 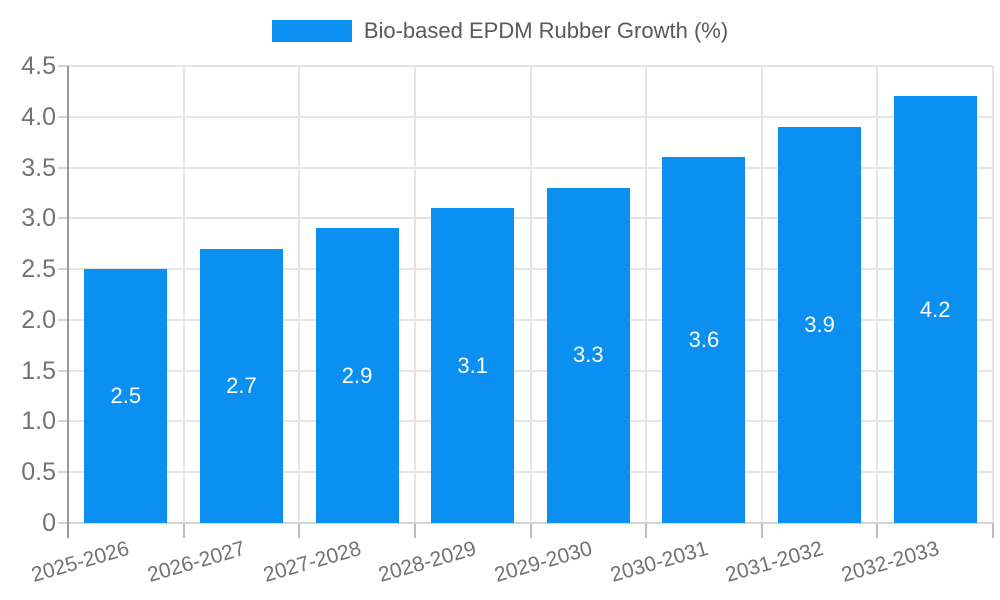 I want to click on x-axis-tick-label: 2030-2031, so click(x=659, y=562).